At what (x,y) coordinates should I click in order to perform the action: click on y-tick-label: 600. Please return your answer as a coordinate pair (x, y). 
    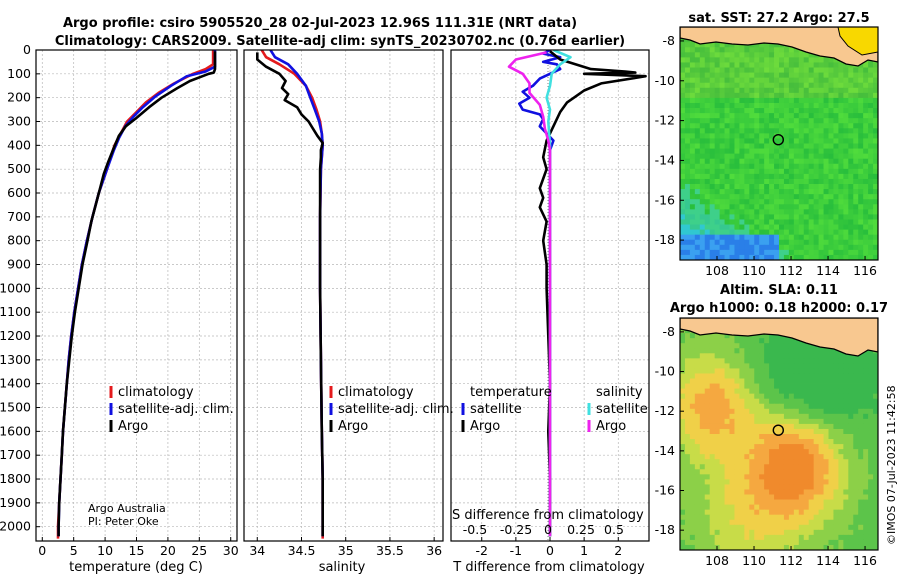
    Looking at the image, I should click on (19, 192).